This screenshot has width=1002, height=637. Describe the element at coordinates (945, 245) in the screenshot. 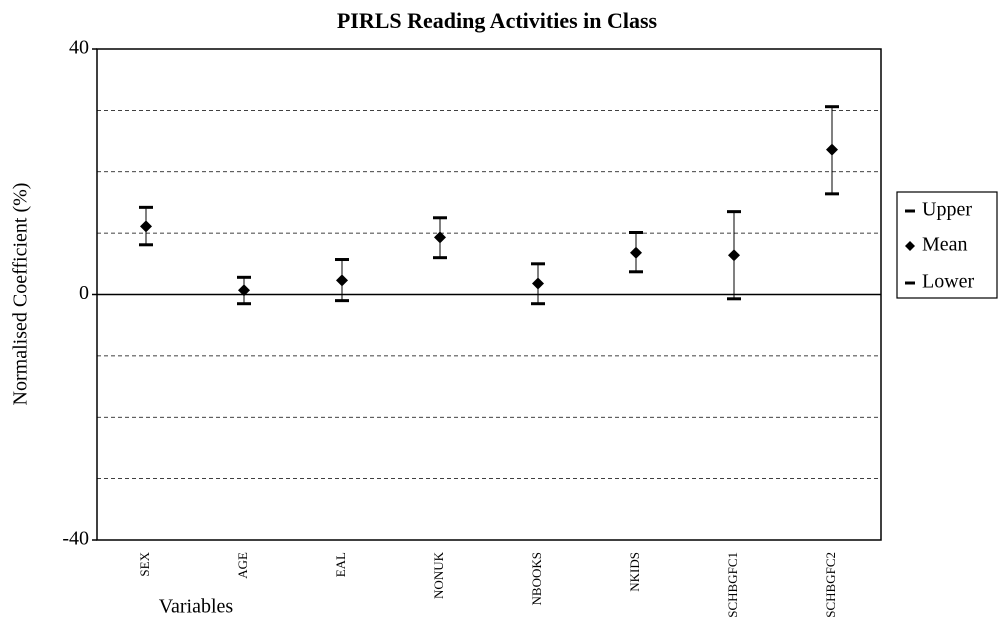

I see `legend-label: Mean` at that location.